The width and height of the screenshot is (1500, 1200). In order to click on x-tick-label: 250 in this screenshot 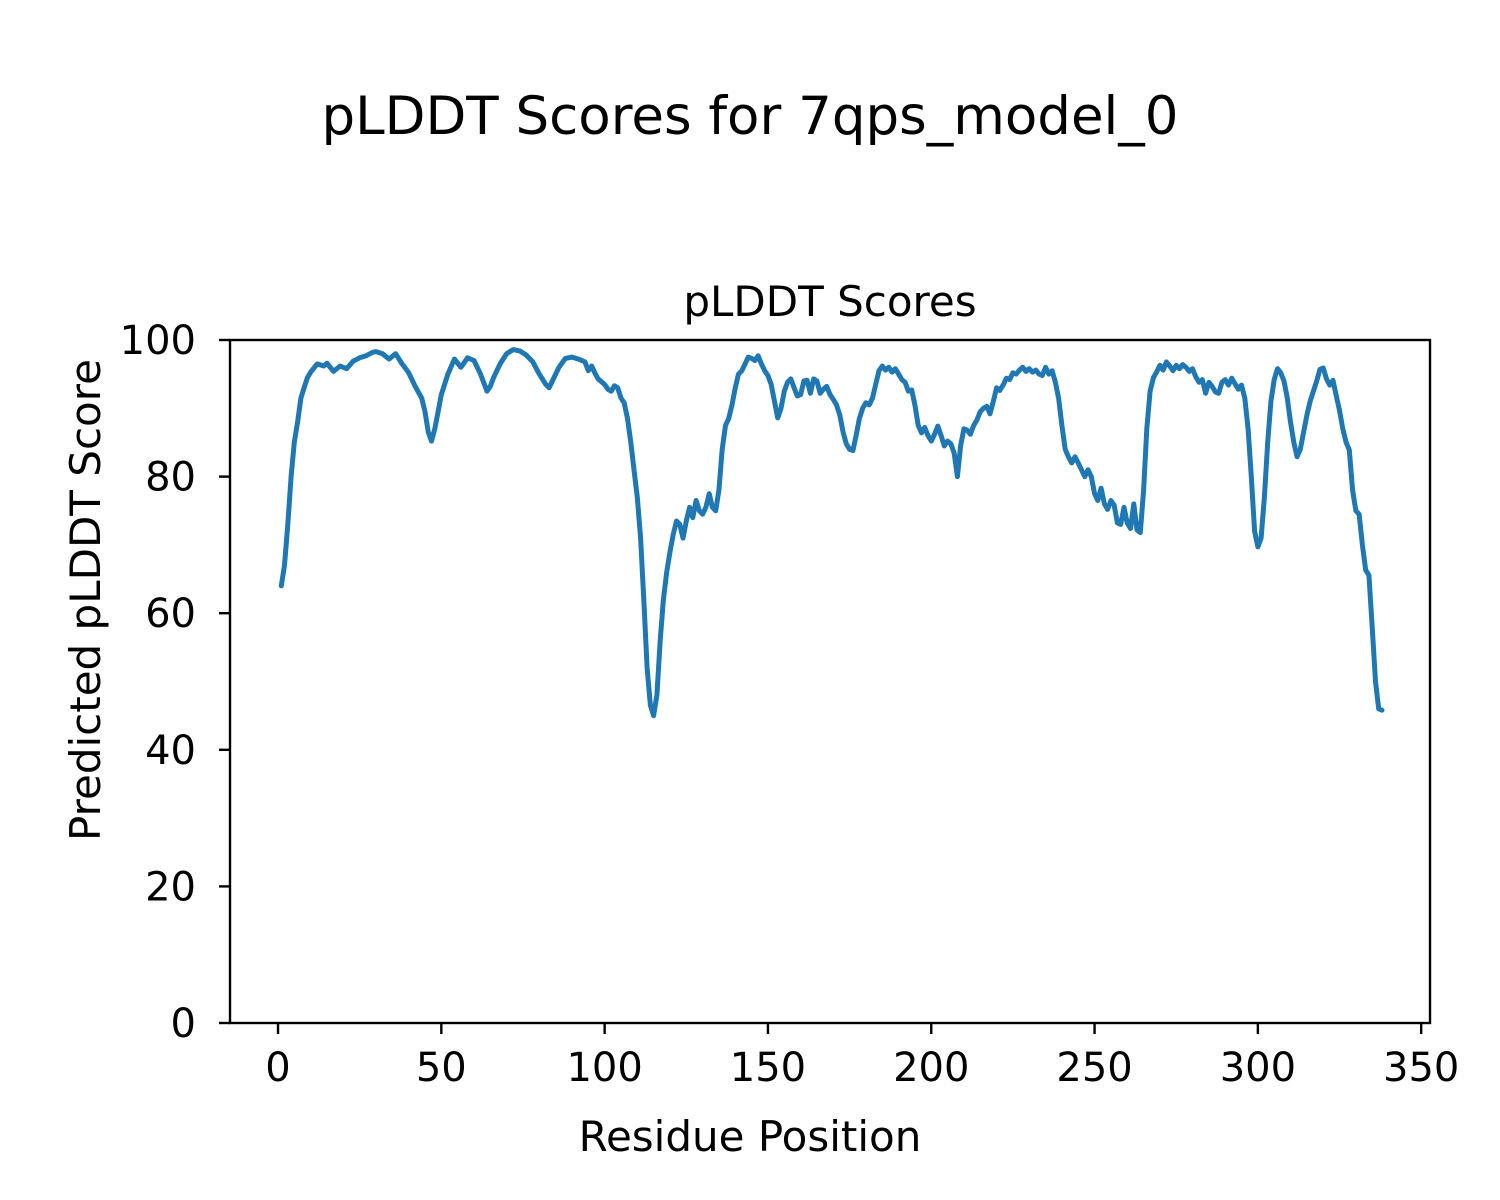, I will do `click(1094, 1068)`.